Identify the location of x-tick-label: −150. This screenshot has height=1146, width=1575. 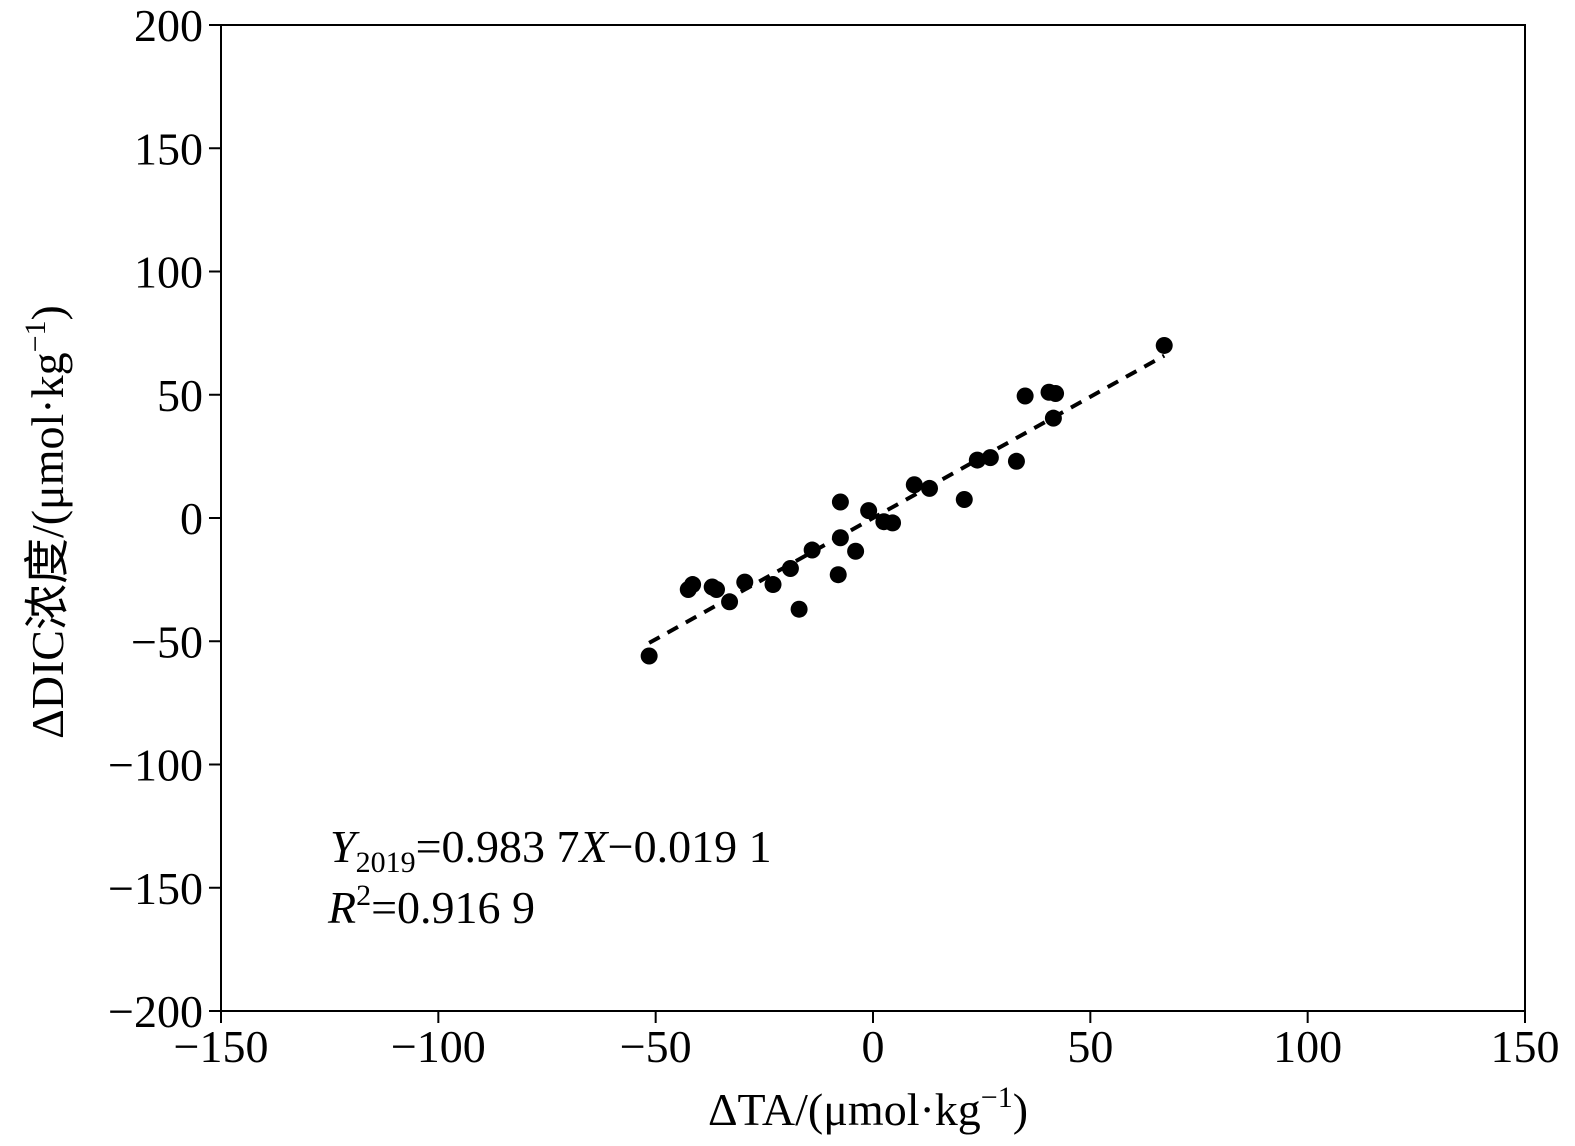
(221, 1046).